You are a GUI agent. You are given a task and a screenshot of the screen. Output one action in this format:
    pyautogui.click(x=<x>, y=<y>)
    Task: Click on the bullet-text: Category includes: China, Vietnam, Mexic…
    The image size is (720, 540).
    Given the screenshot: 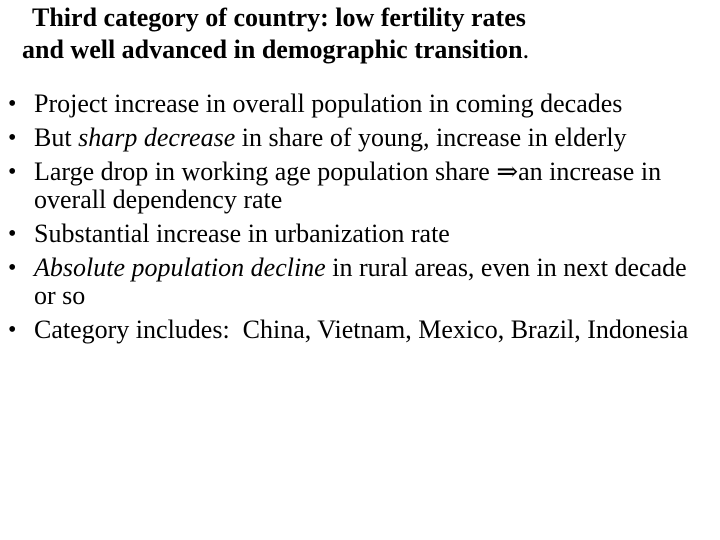 What is the action you would take?
    pyautogui.click(x=361, y=329)
    